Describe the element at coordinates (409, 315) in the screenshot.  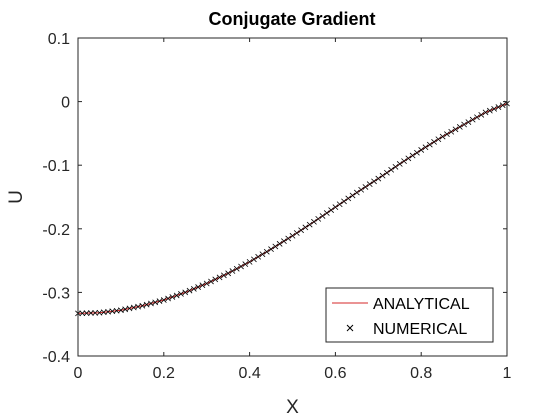
I see `legend: ANALYTICAL NUMERICAL` at that location.